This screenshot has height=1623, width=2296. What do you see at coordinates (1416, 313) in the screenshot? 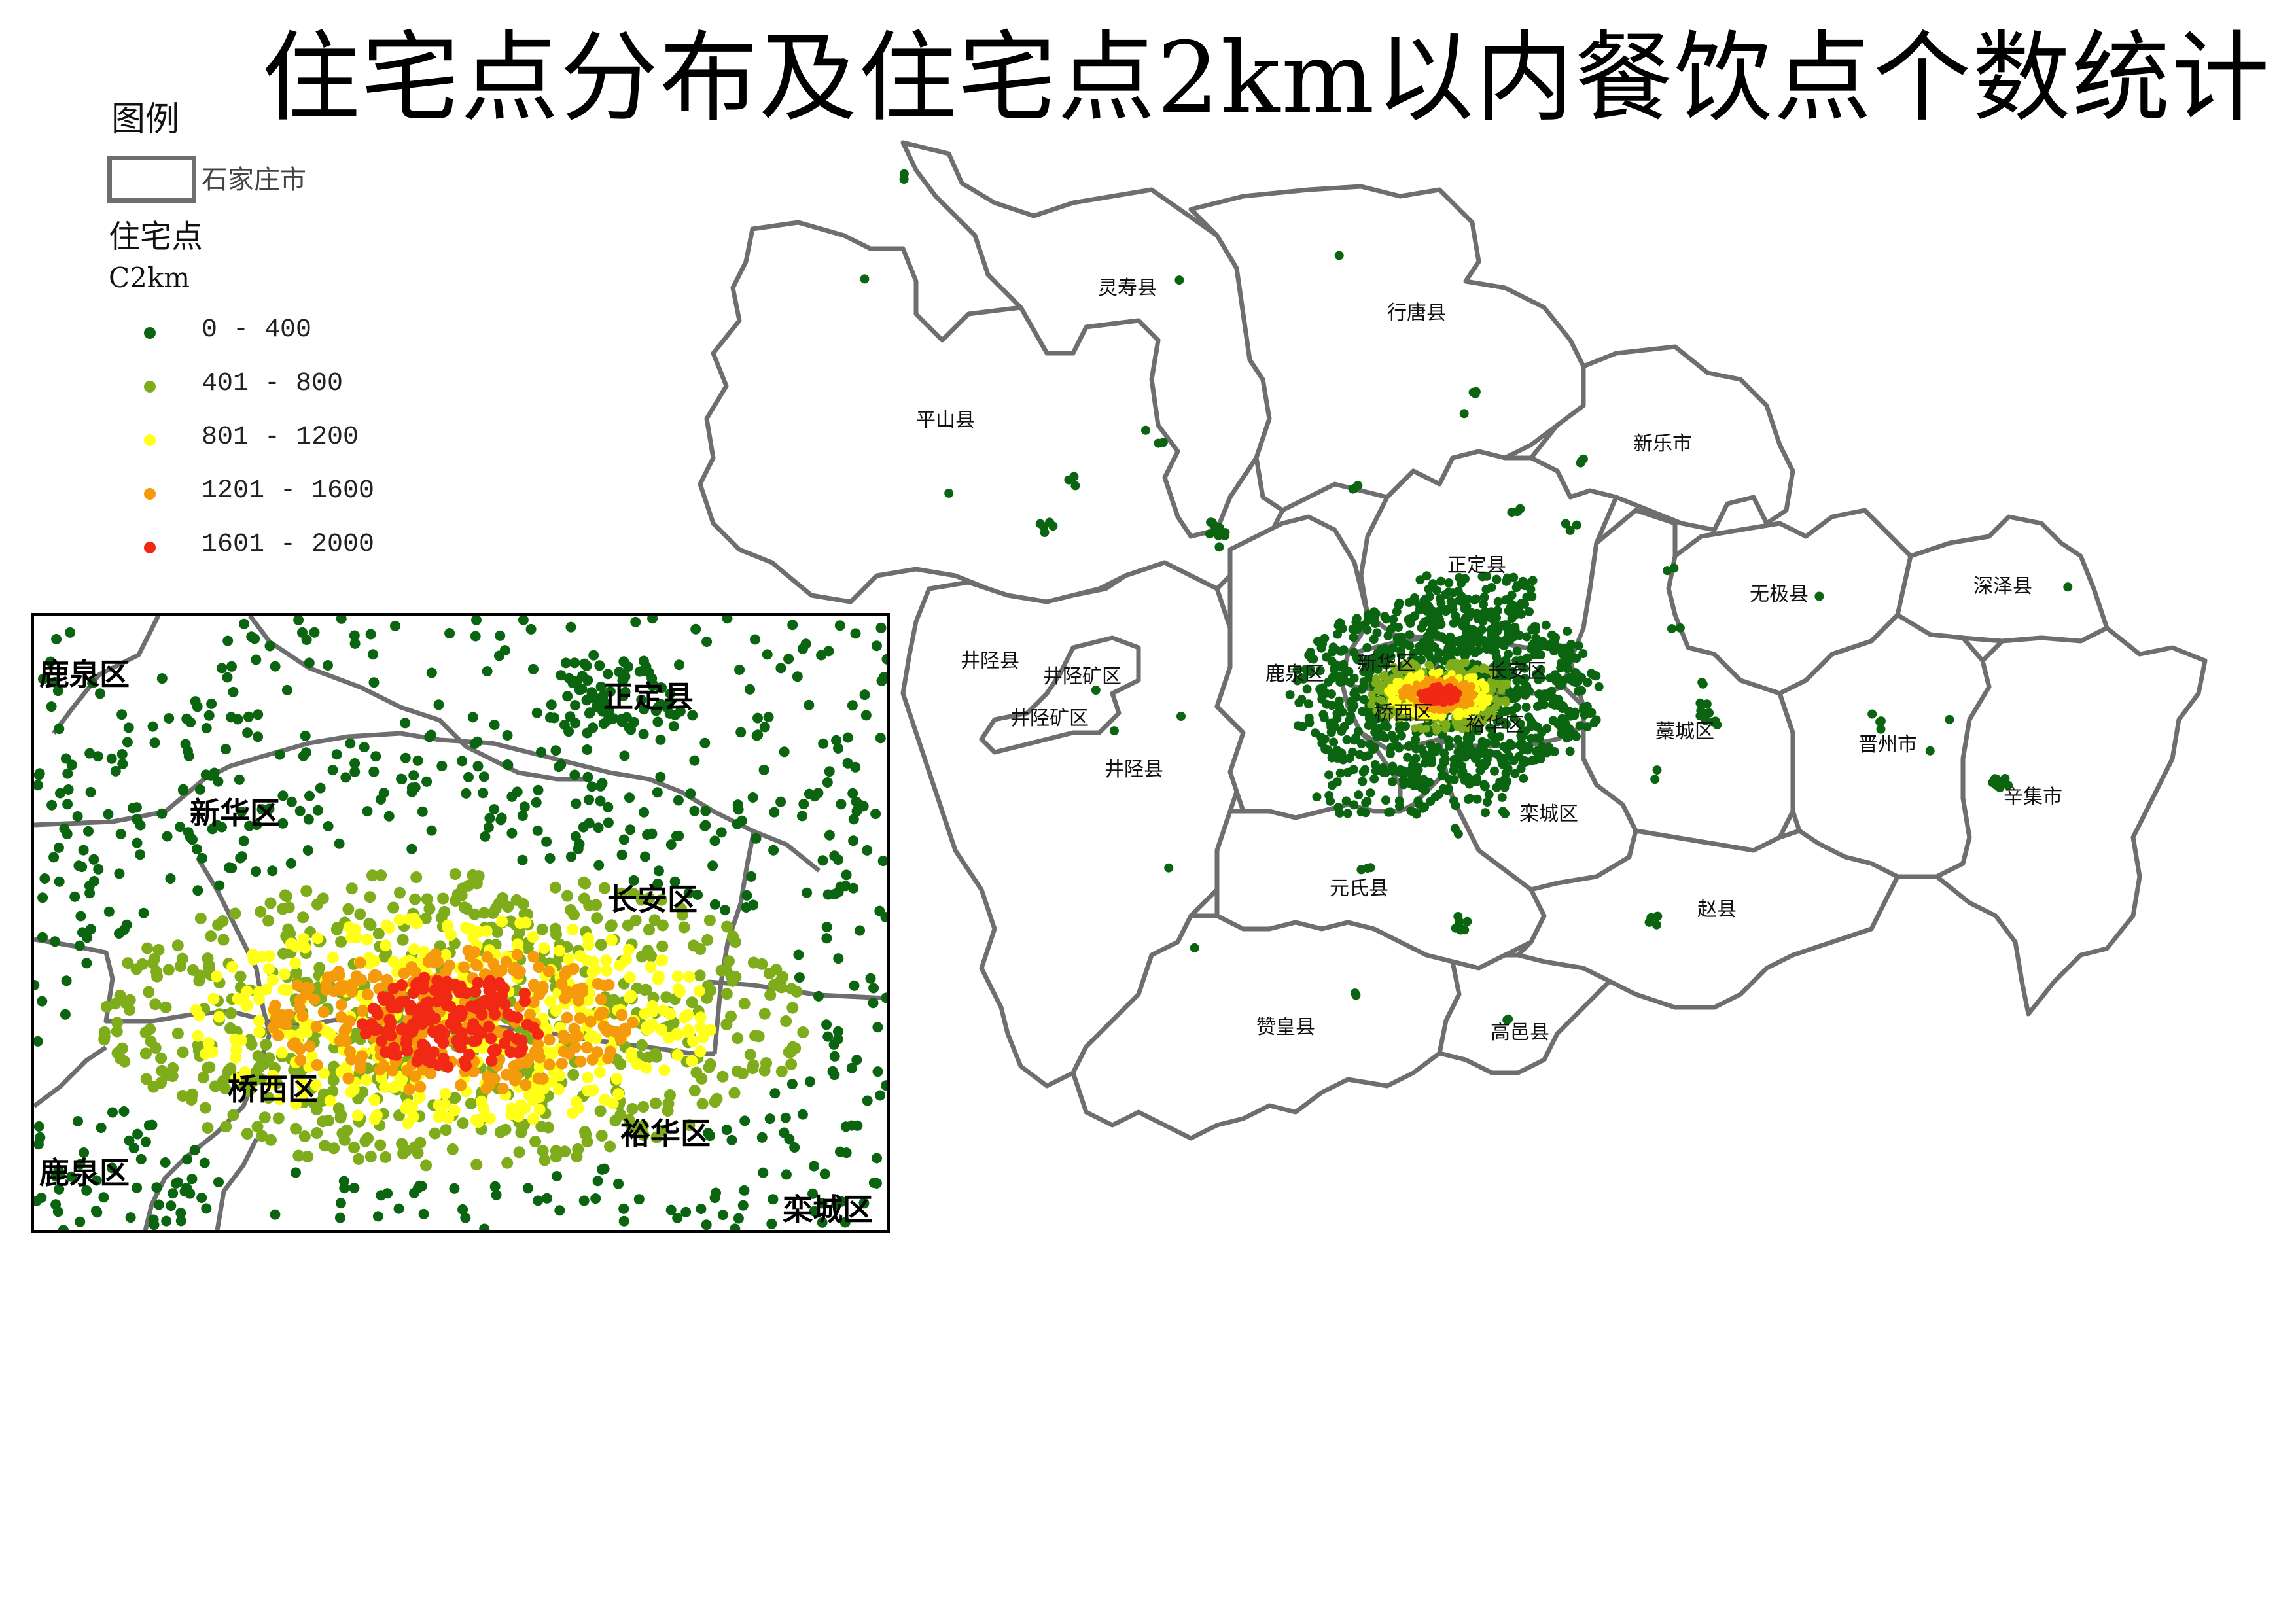
I see `label-xingtang: 行唐县` at bounding box center [1416, 313].